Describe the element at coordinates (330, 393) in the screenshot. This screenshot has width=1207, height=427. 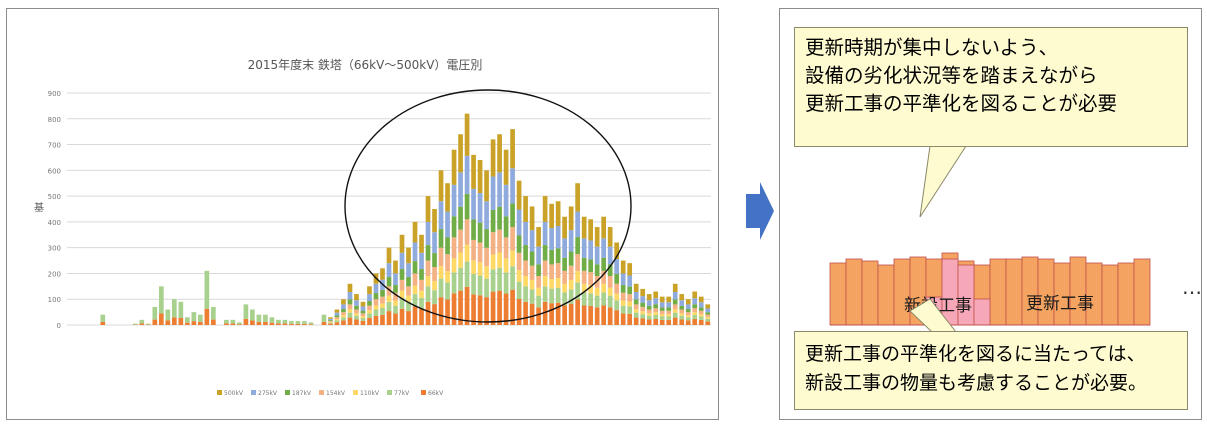
I see `chart-legend: 500kV 275kV 187kV 154kV 110kV 77kV 66kV` at that location.